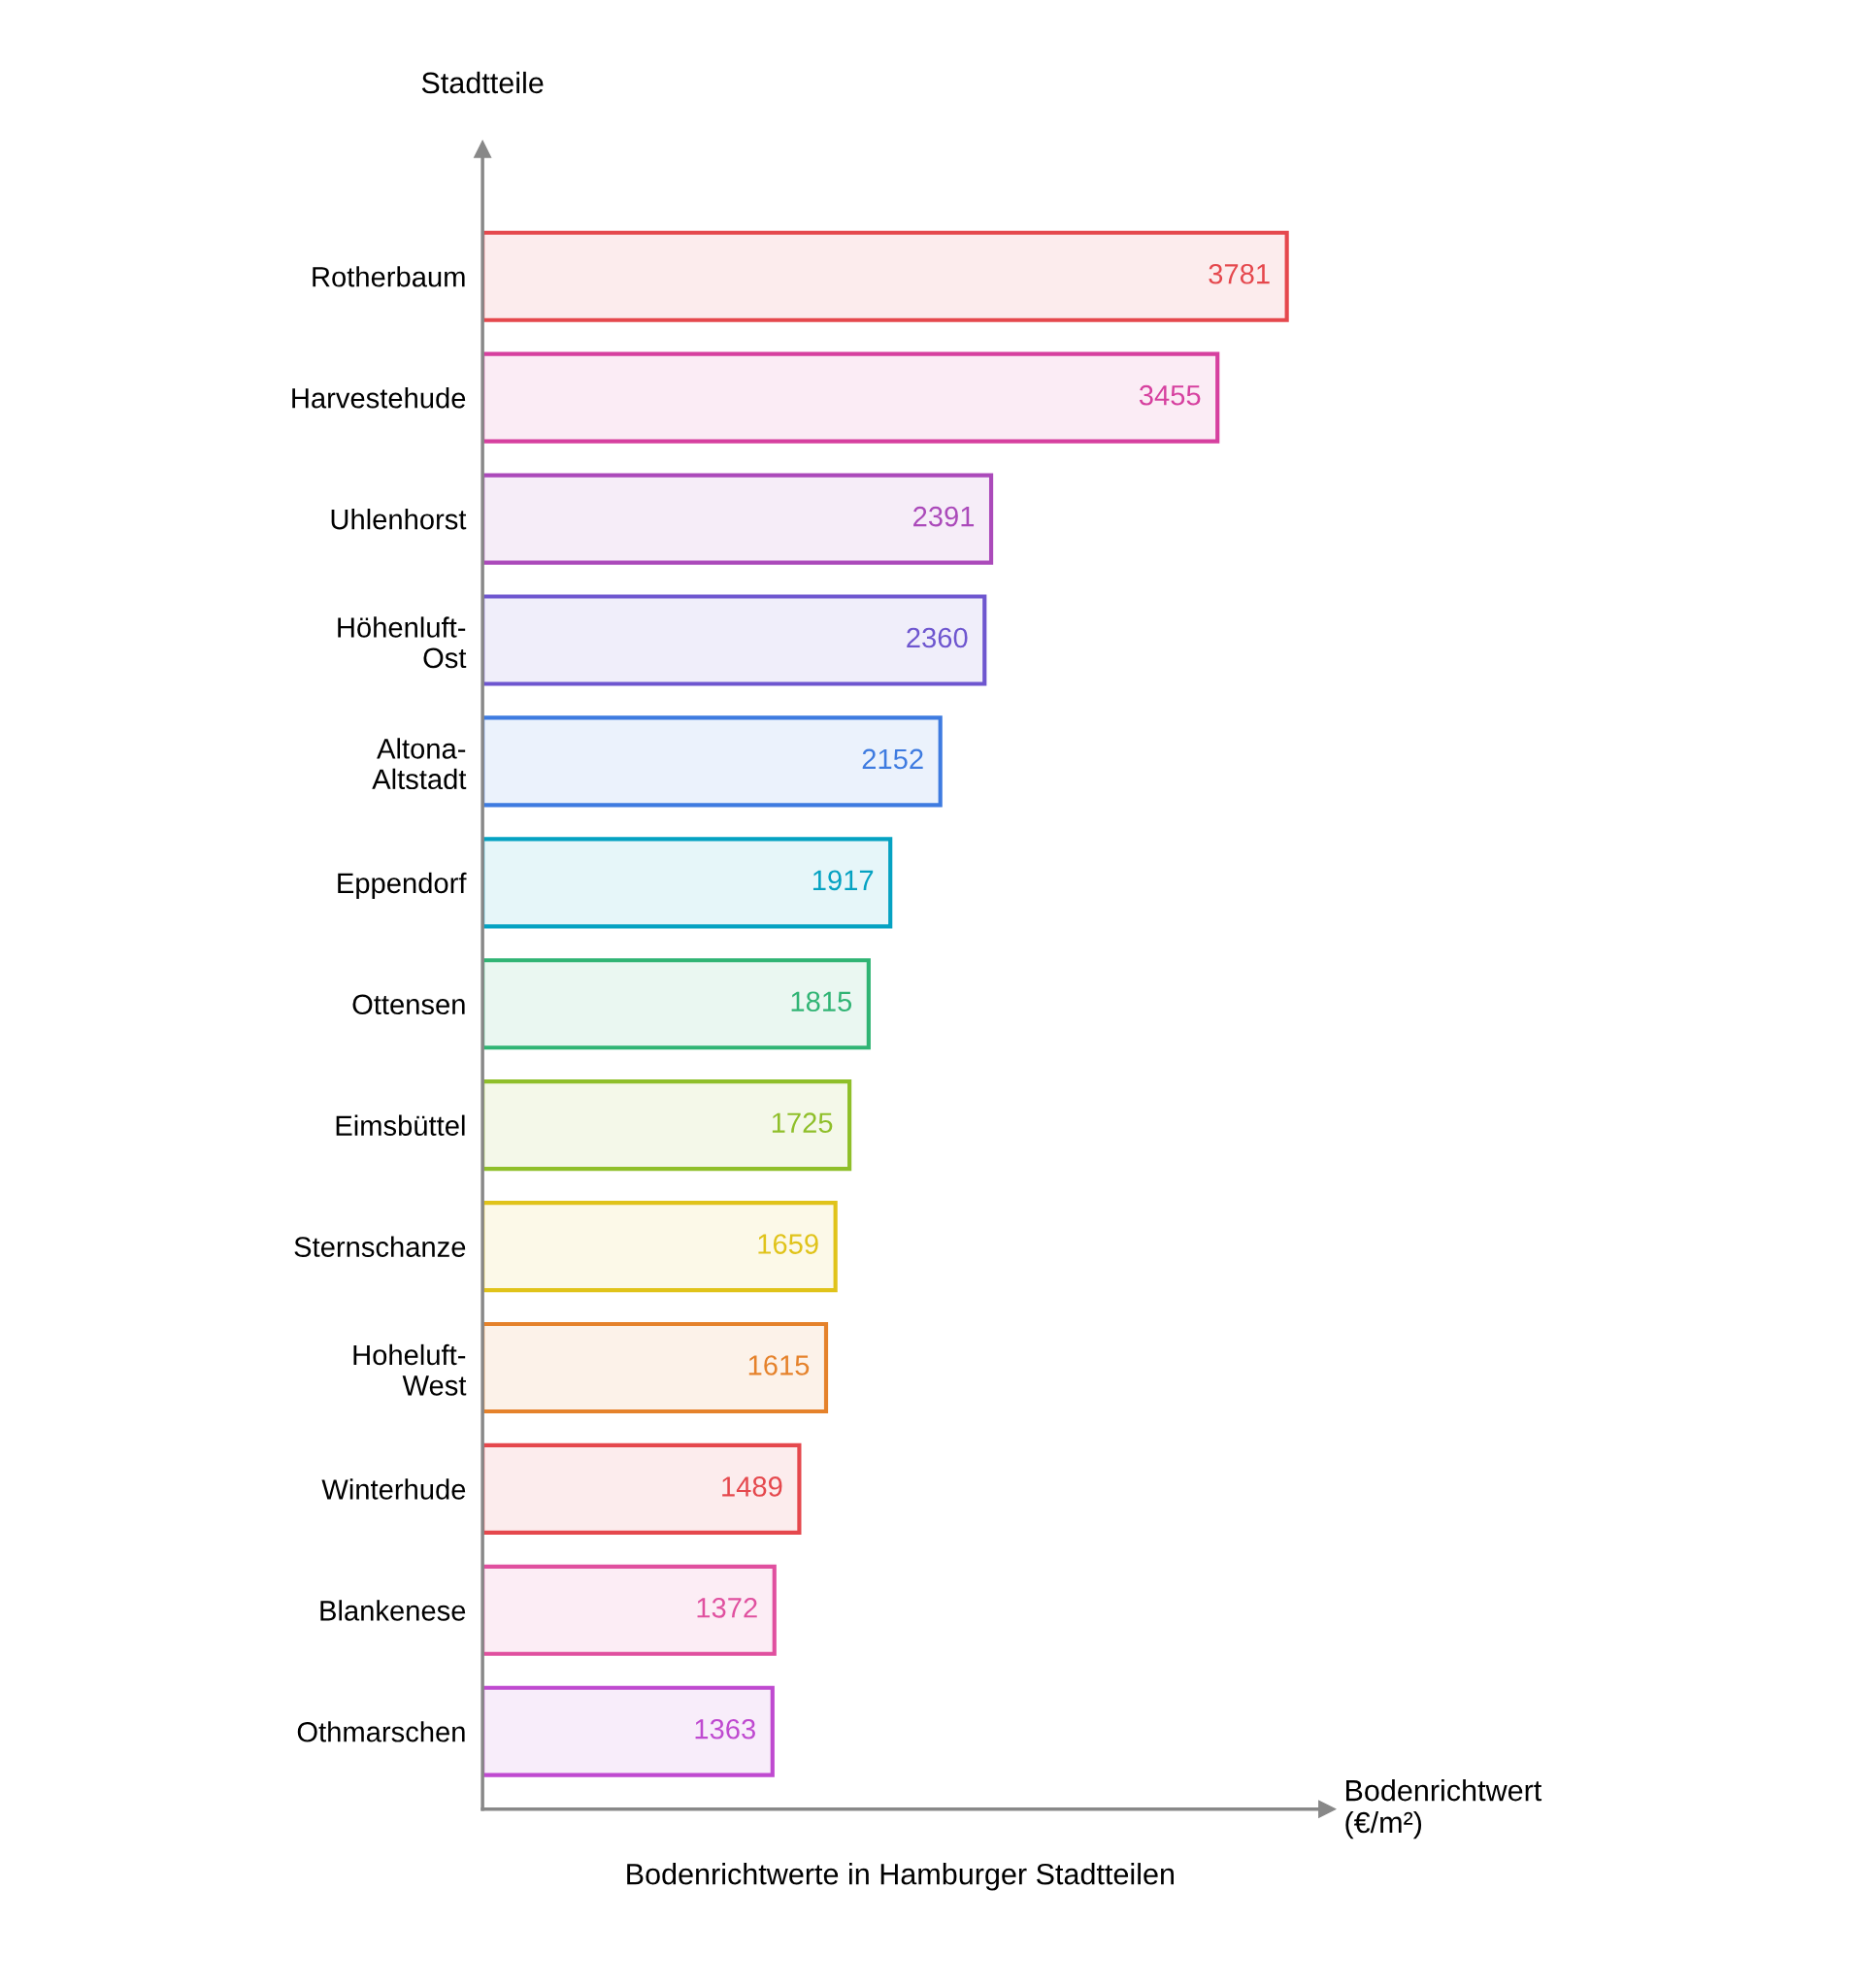  What do you see at coordinates (892, 759) in the screenshot?
I see `data-label: 2152` at bounding box center [892, 759].